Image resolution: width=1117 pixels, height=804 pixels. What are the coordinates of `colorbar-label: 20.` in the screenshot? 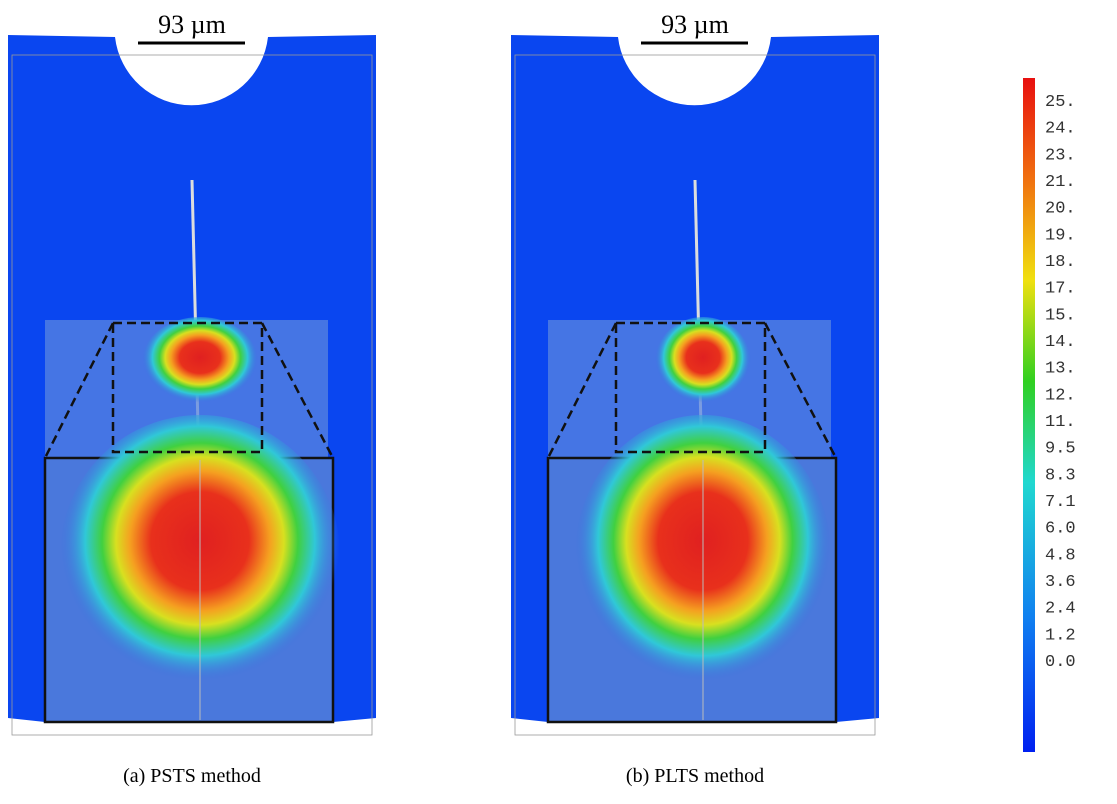 It's located at (1060, 209).